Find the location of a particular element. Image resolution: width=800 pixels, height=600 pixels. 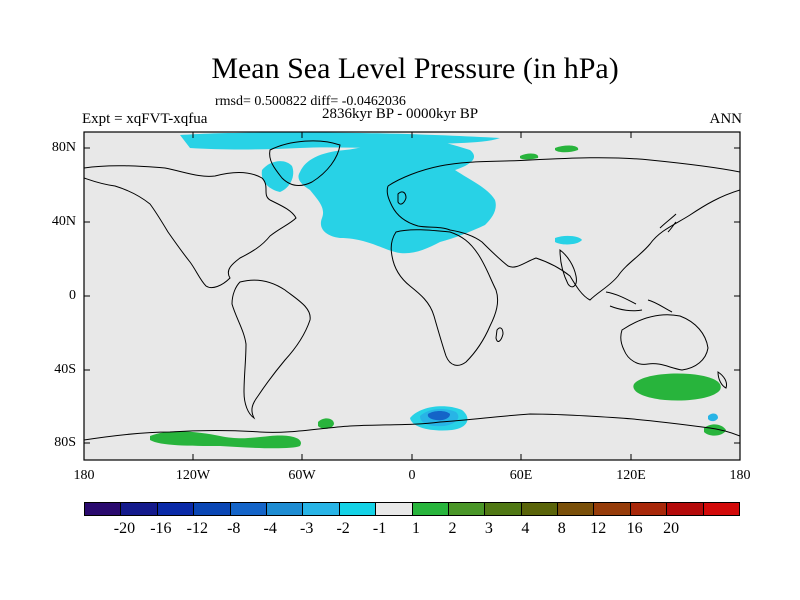

colorbar-label-4: -4 is located at coordinates (270, 528).